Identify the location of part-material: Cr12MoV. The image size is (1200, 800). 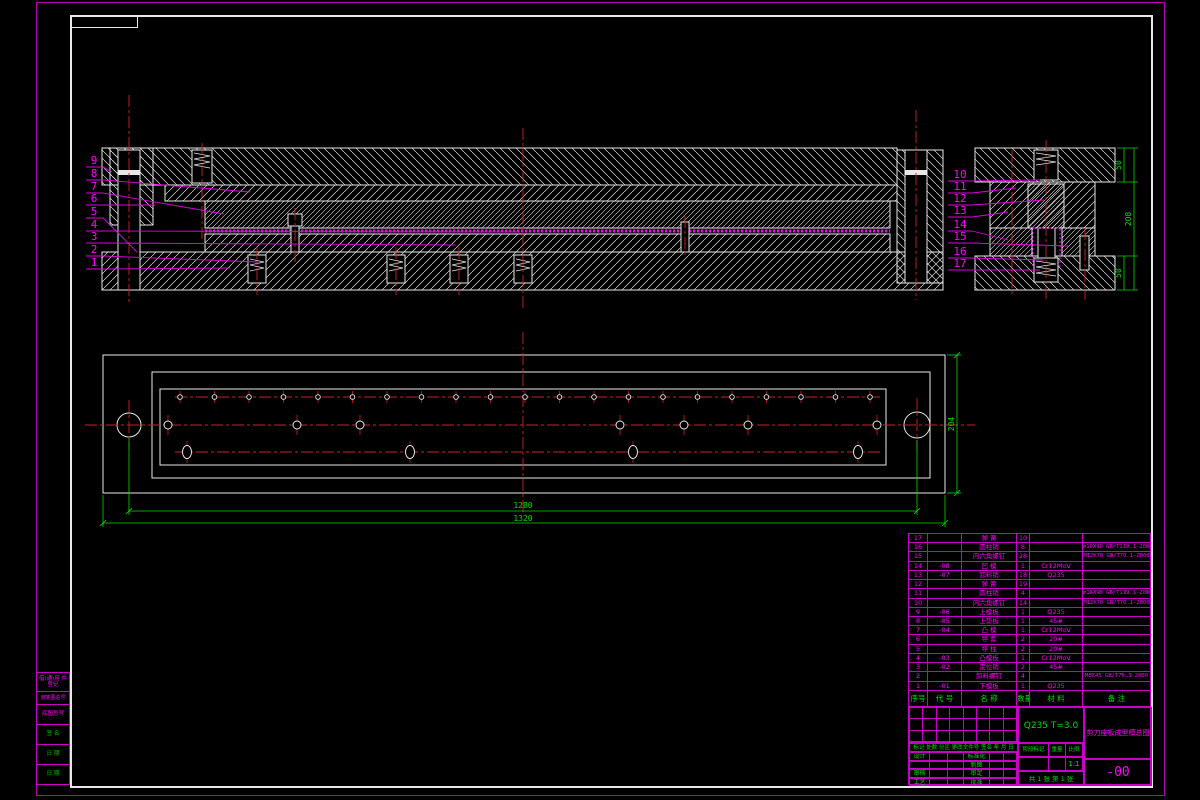
(1055, 565).